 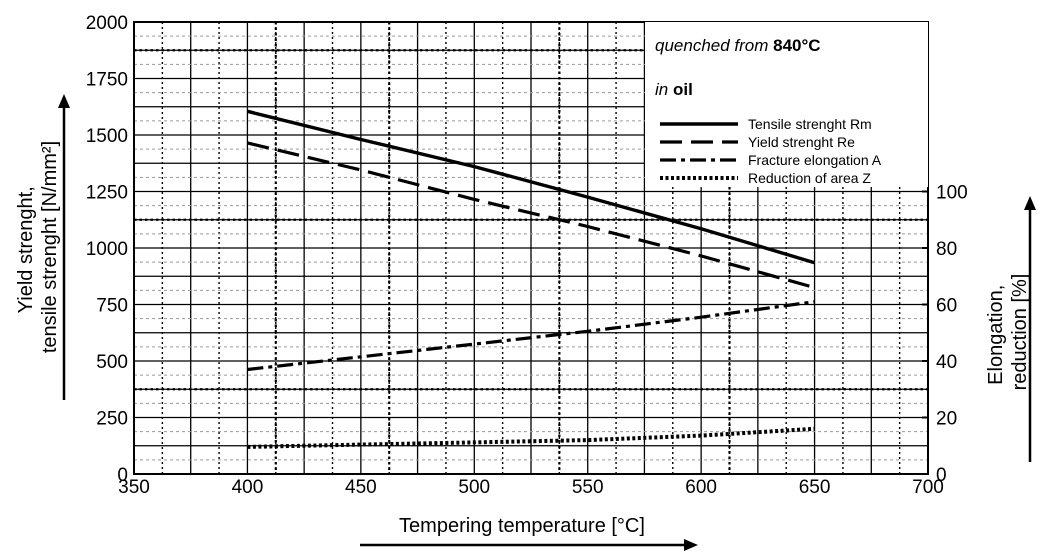 I want to click on y-left-tick-label: 1250, so click(x=107, y=193).